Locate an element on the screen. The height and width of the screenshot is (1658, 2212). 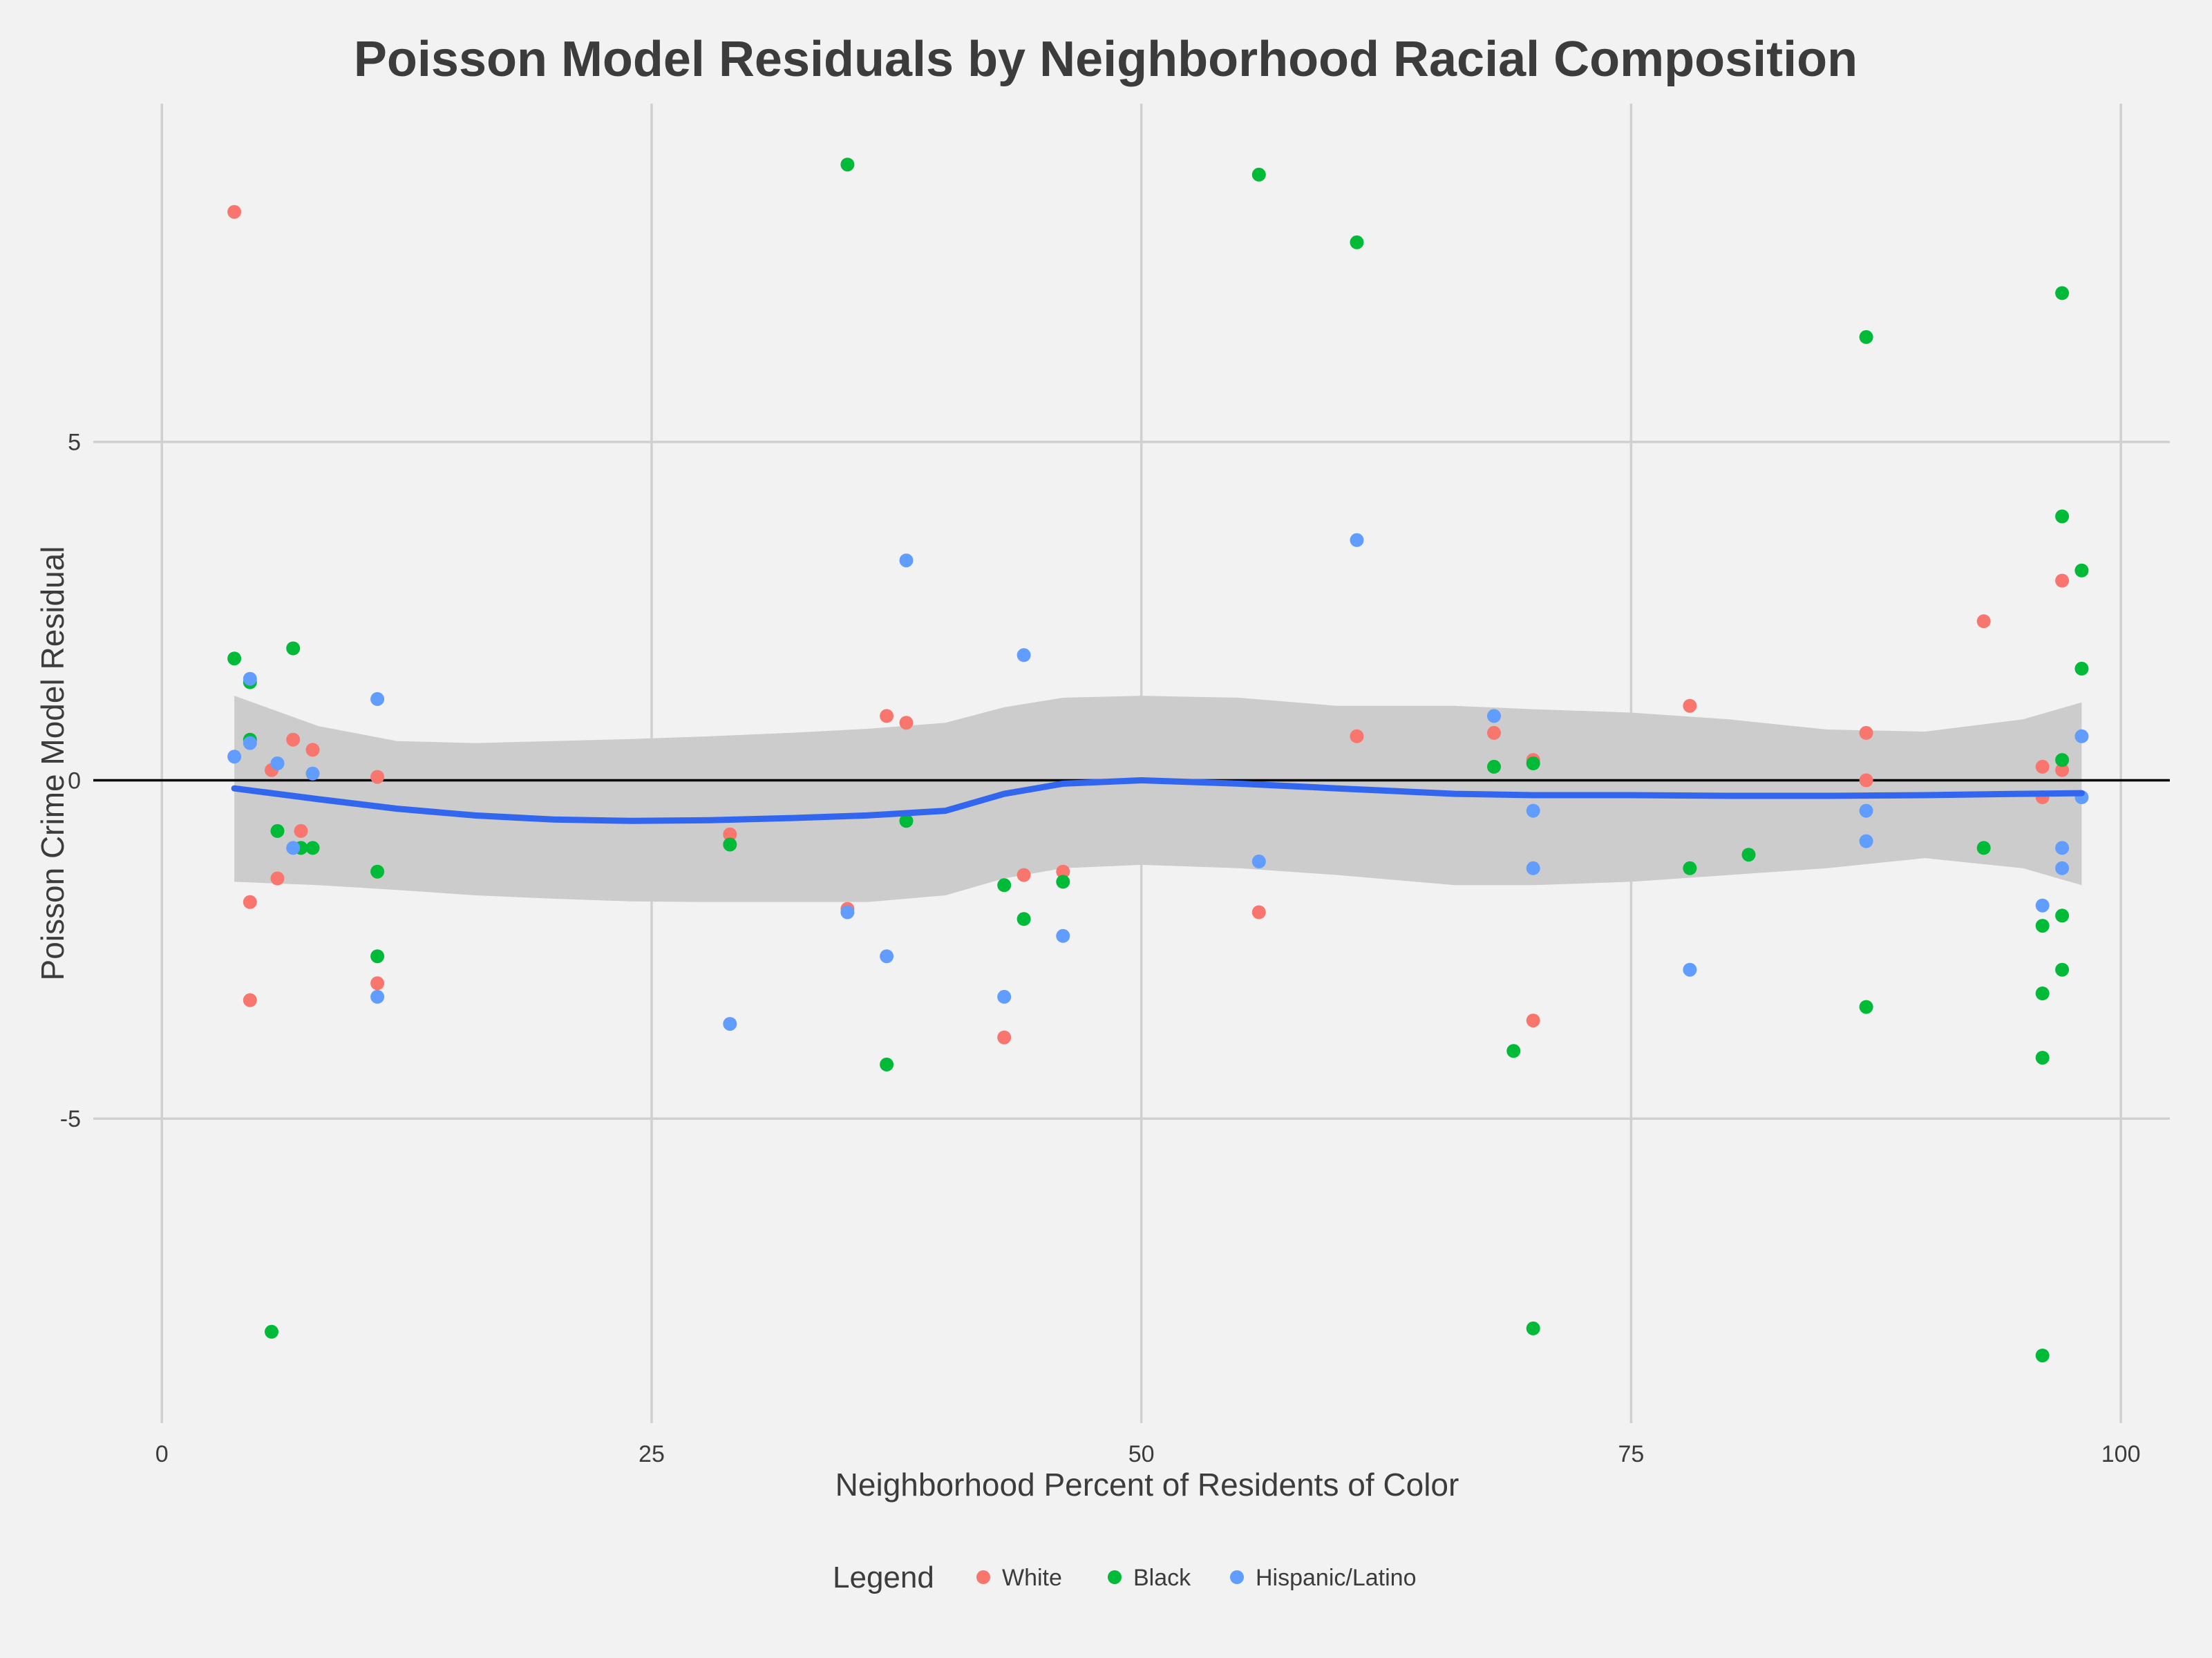
legend-item: White is located at coordinates (1019, 1578).